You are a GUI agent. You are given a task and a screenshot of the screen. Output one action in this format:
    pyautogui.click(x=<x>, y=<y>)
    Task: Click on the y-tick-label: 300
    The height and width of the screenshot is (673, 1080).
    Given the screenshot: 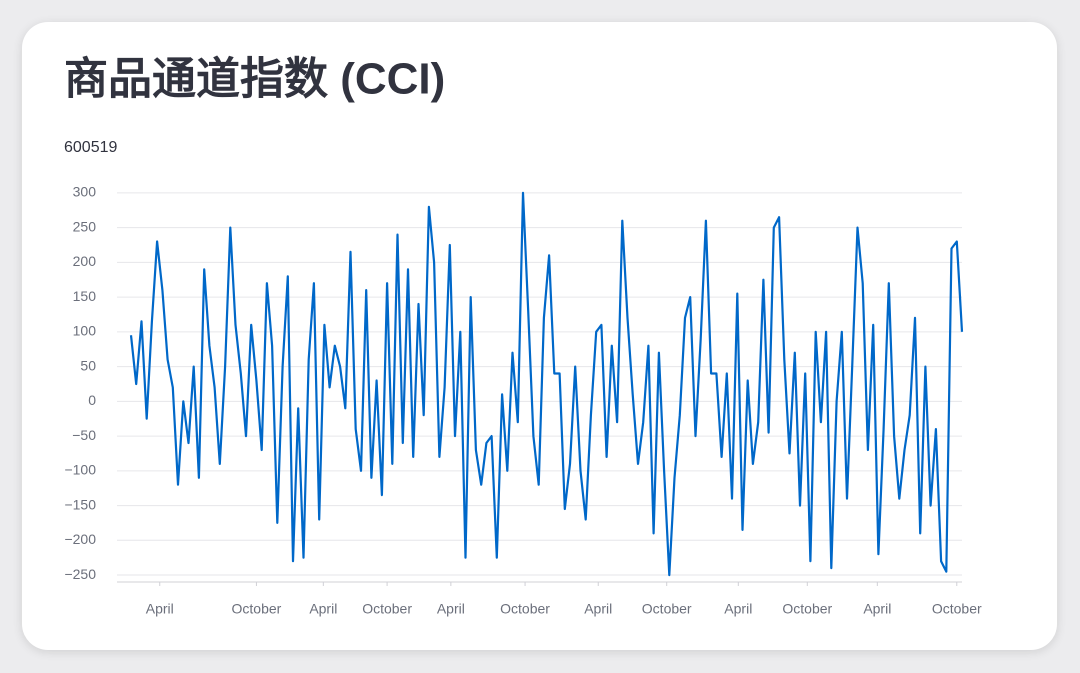 What is the action you would take?
    pyautogui.click(x=85, y=192)
    